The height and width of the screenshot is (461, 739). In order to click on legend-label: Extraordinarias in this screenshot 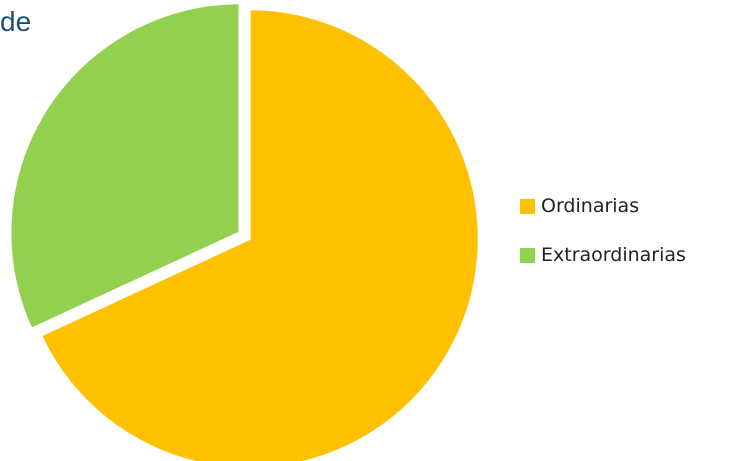, I will do `click(613, 255)`.